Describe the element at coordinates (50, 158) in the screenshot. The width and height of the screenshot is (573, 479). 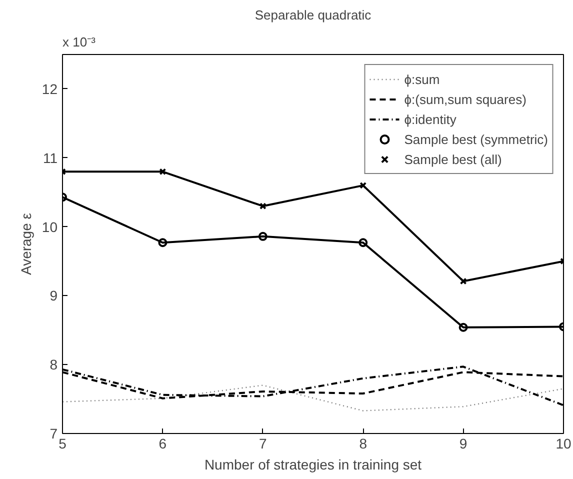
I see `y-tick-label: 11` at that location.